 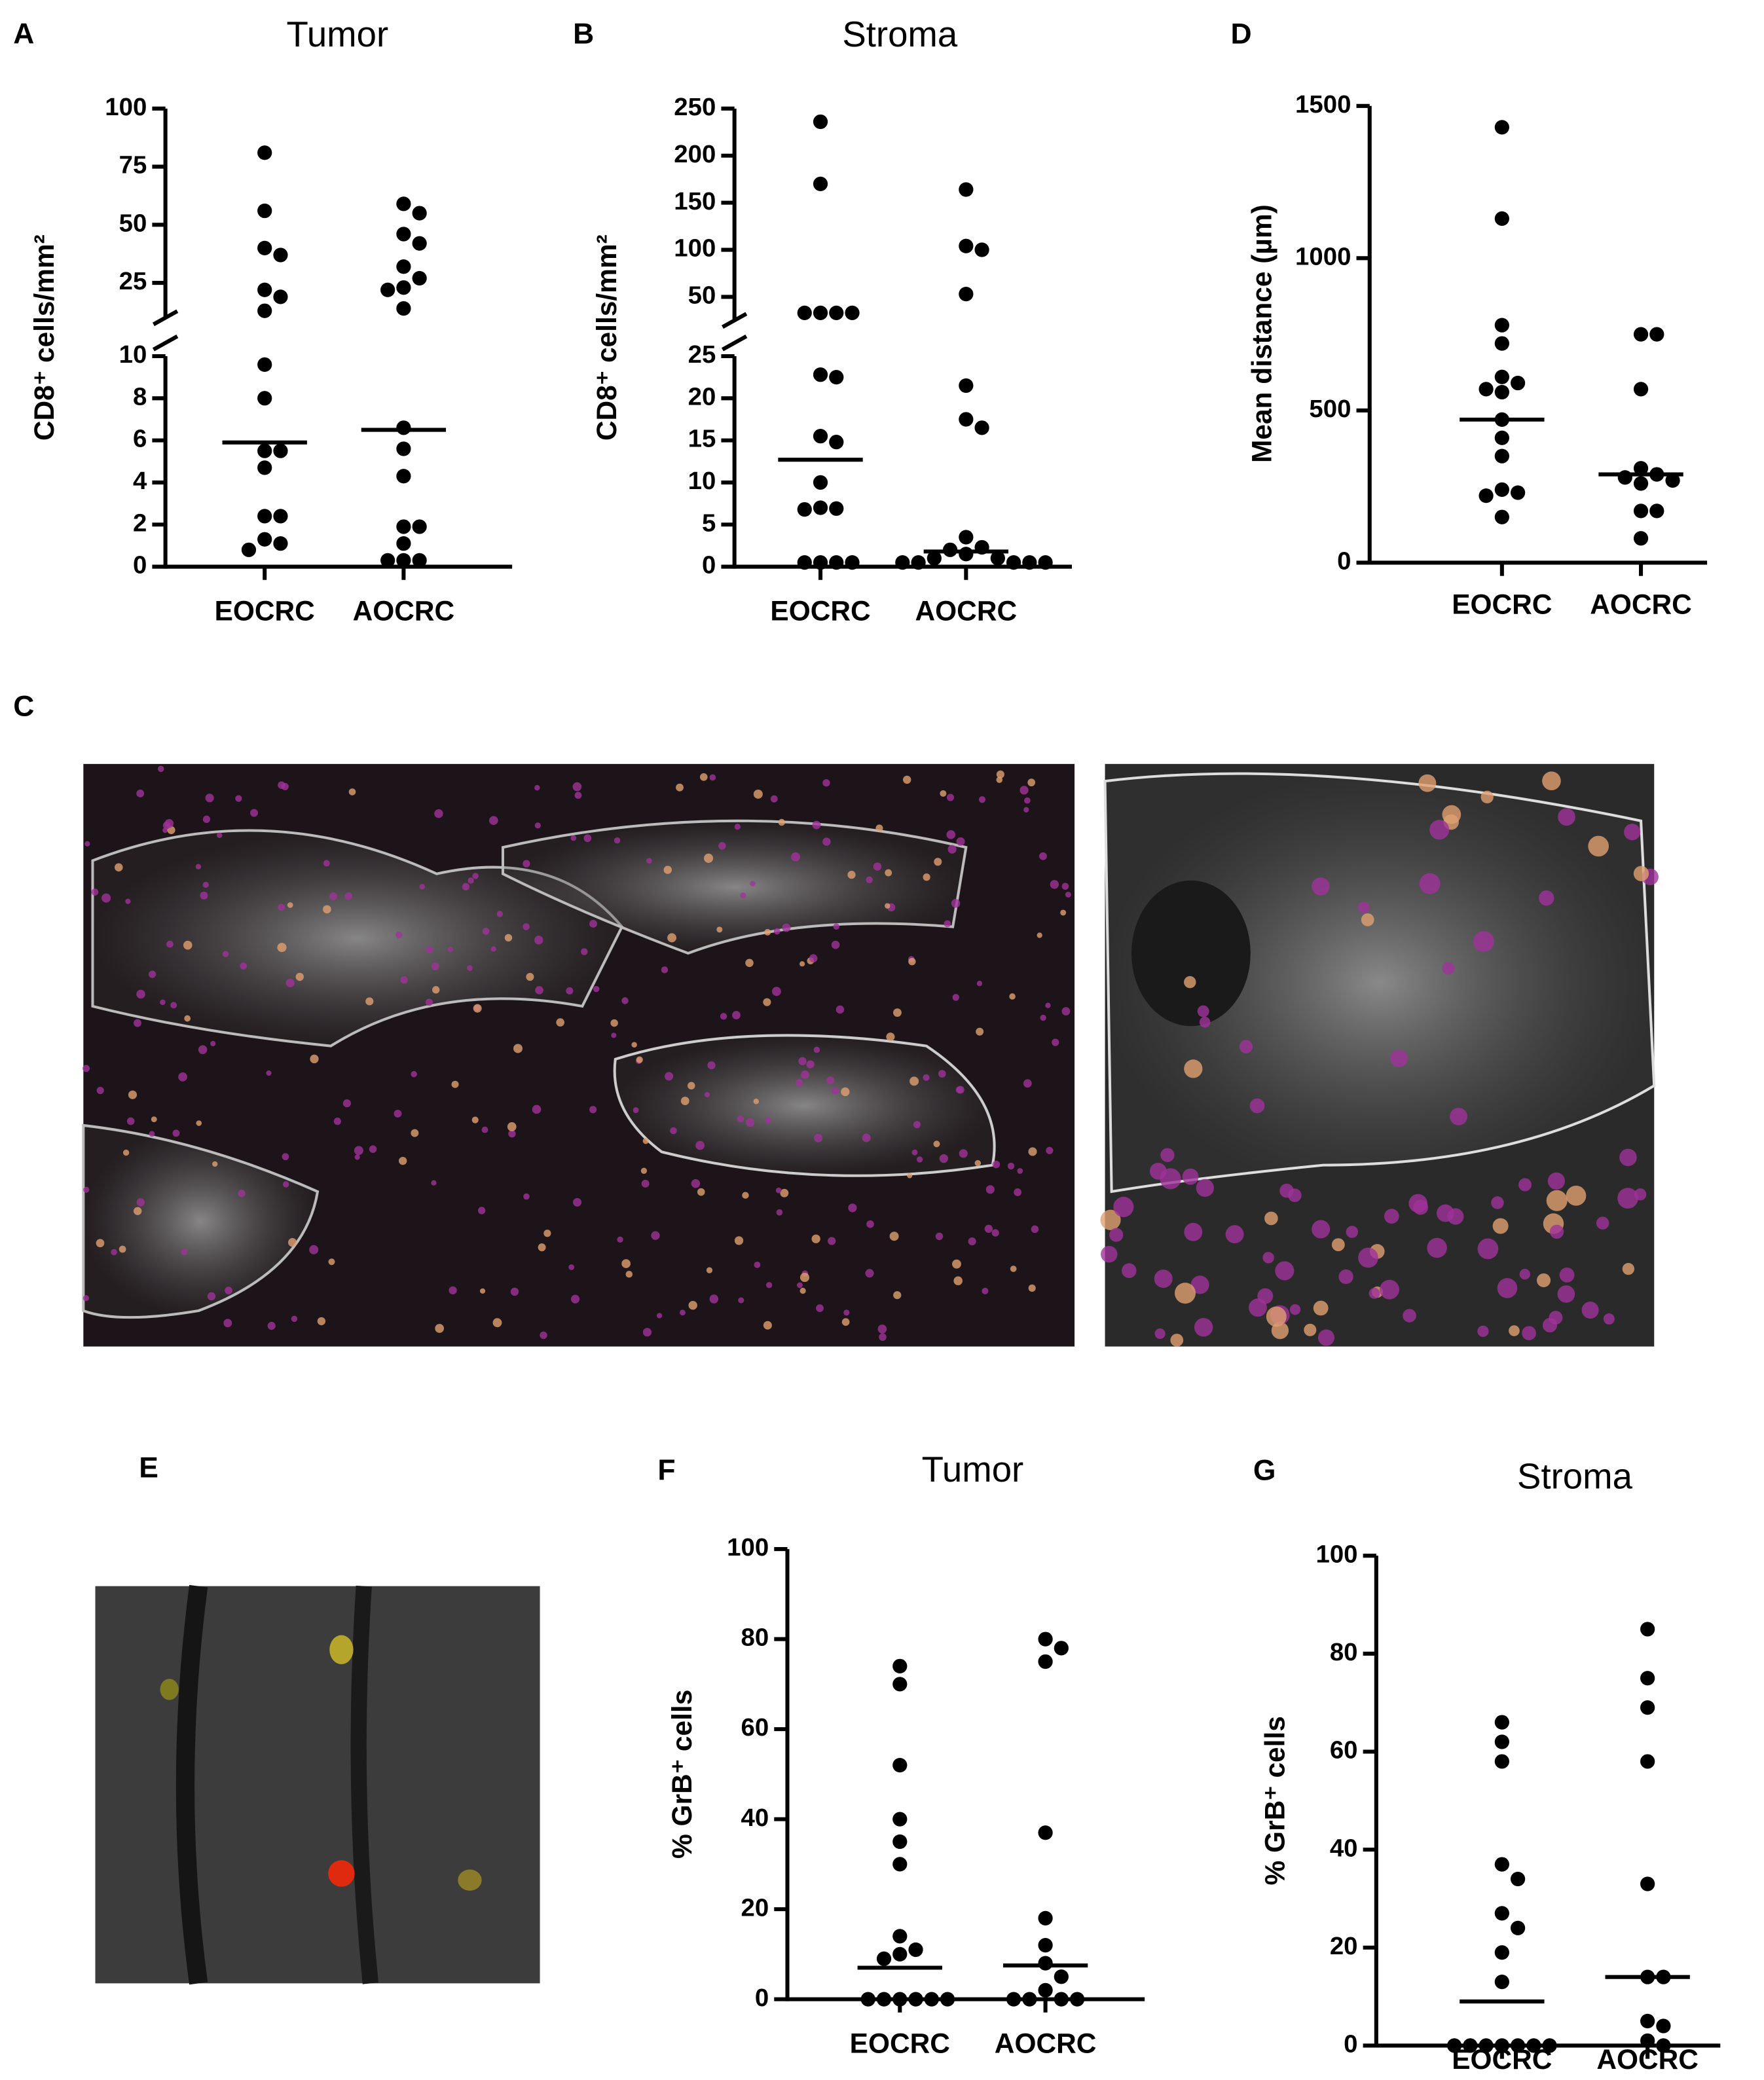 What do you see at coordinates (1344, 1652) in the screenshot?
I see `y-tick-label: 80` at bounding box center [1344, 1652].